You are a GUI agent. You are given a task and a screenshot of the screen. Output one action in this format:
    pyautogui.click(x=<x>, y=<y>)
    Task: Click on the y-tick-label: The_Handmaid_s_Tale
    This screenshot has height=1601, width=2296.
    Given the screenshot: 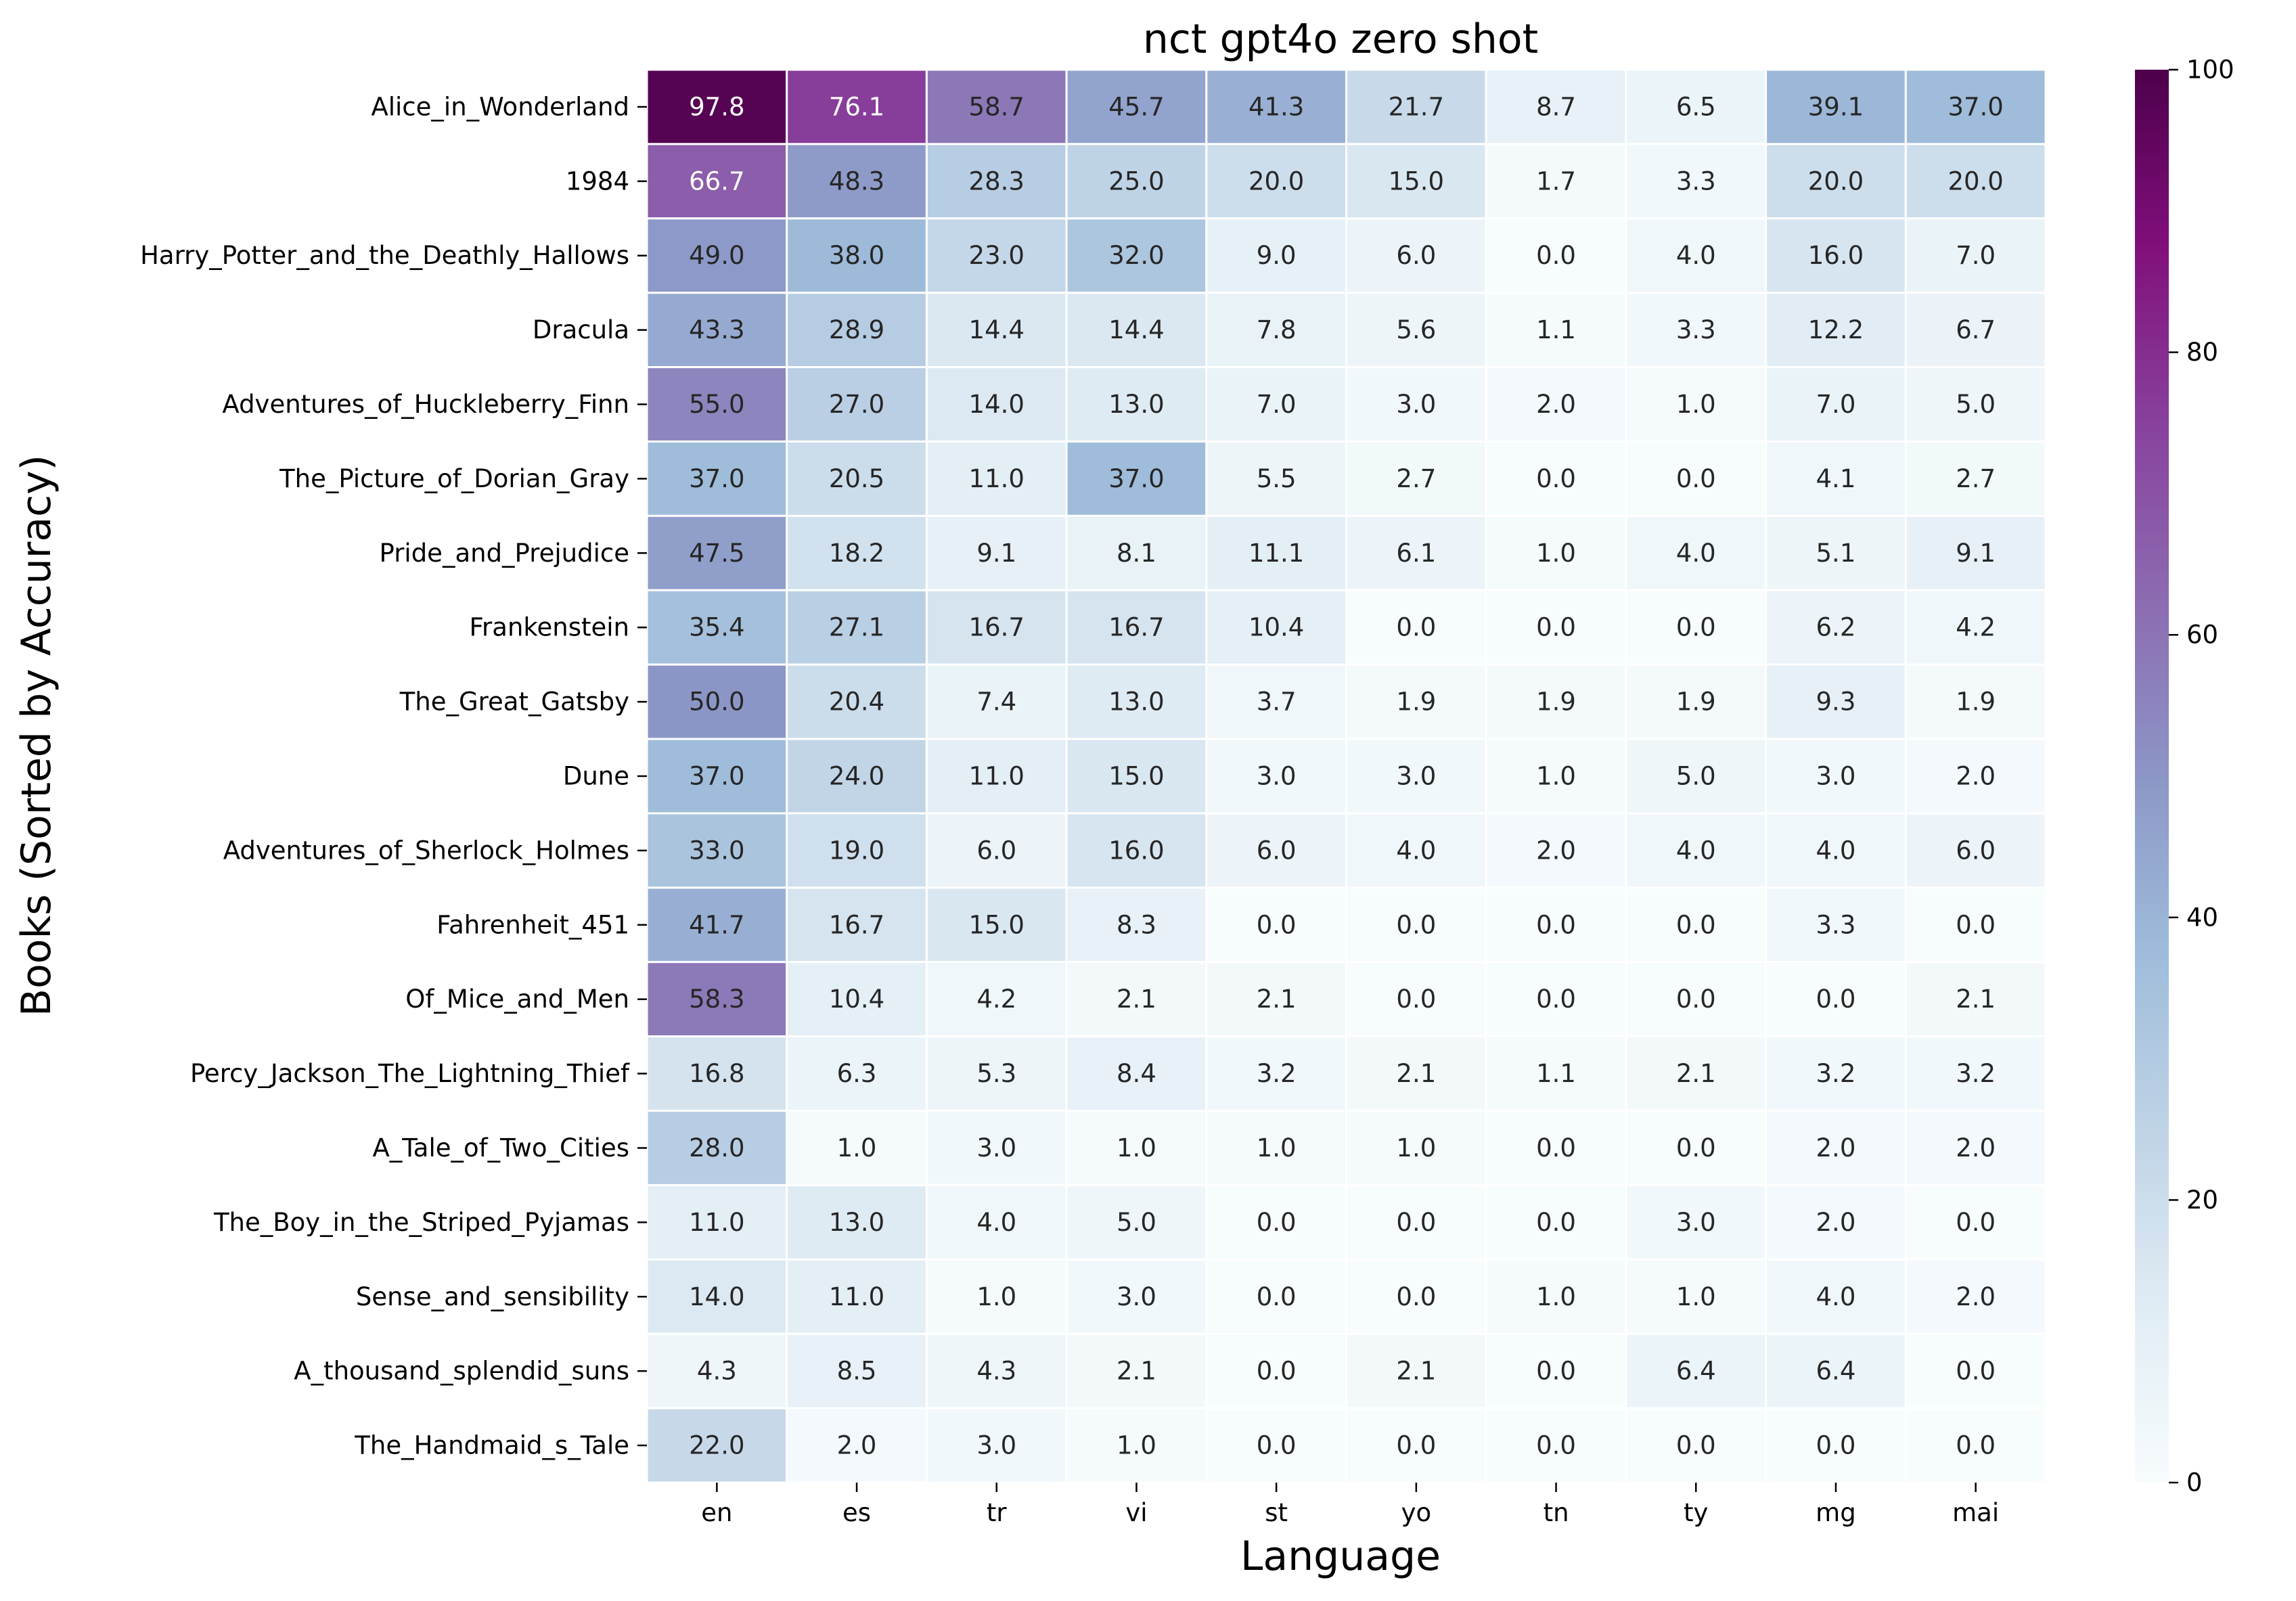 What is the action you would take?
    pyautogui.click(x=491, y=1445)
    